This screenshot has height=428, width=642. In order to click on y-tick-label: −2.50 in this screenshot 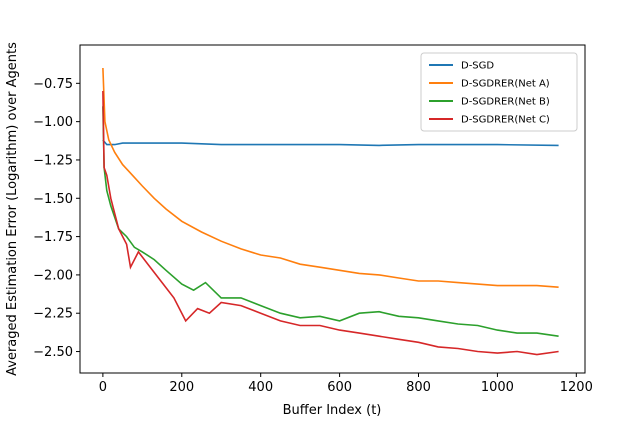, I will do `click(53, 352)`.